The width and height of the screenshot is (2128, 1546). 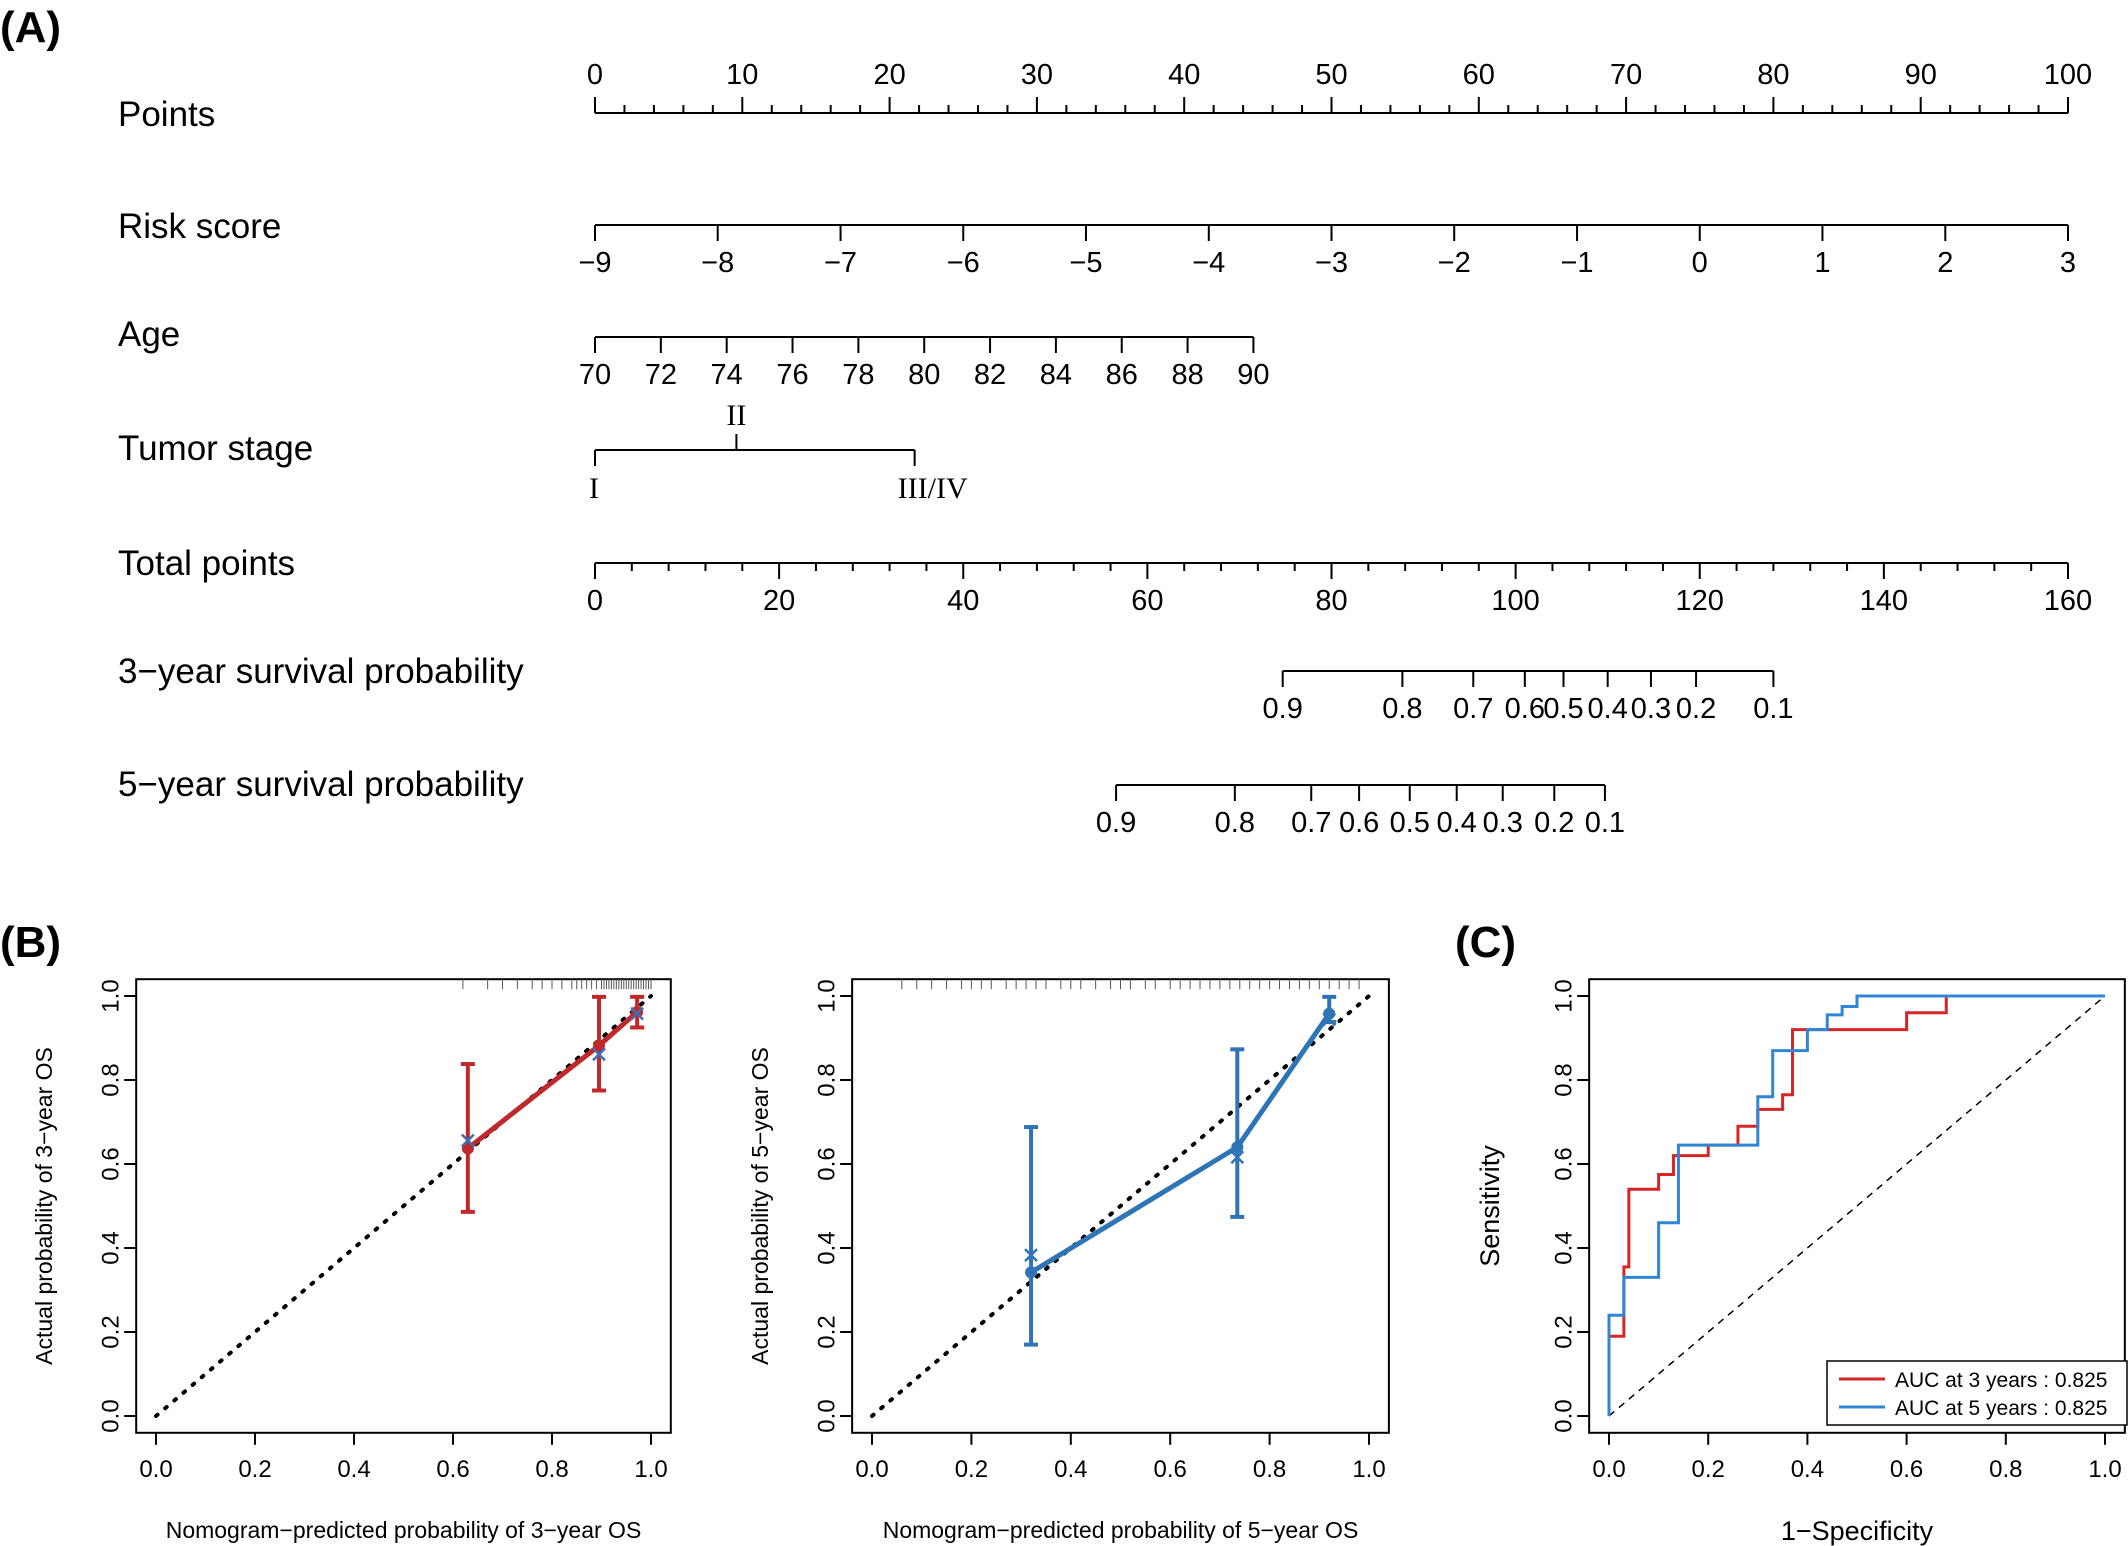 What do you see at coordinates (1554, 823) in the screenshot?
I see `nomogram-tick-label: 0.2` at bounding box center [1554, 823].